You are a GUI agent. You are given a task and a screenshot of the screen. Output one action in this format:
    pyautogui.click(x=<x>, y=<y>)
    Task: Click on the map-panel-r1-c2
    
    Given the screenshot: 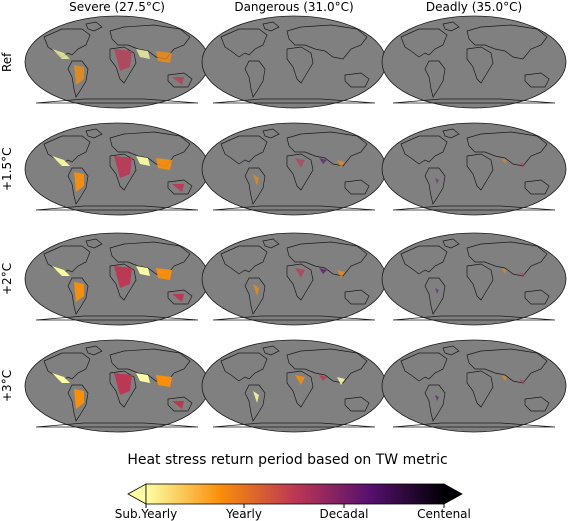 What is the action you would take?
    pyautogui.click(x=474, y=169)
    